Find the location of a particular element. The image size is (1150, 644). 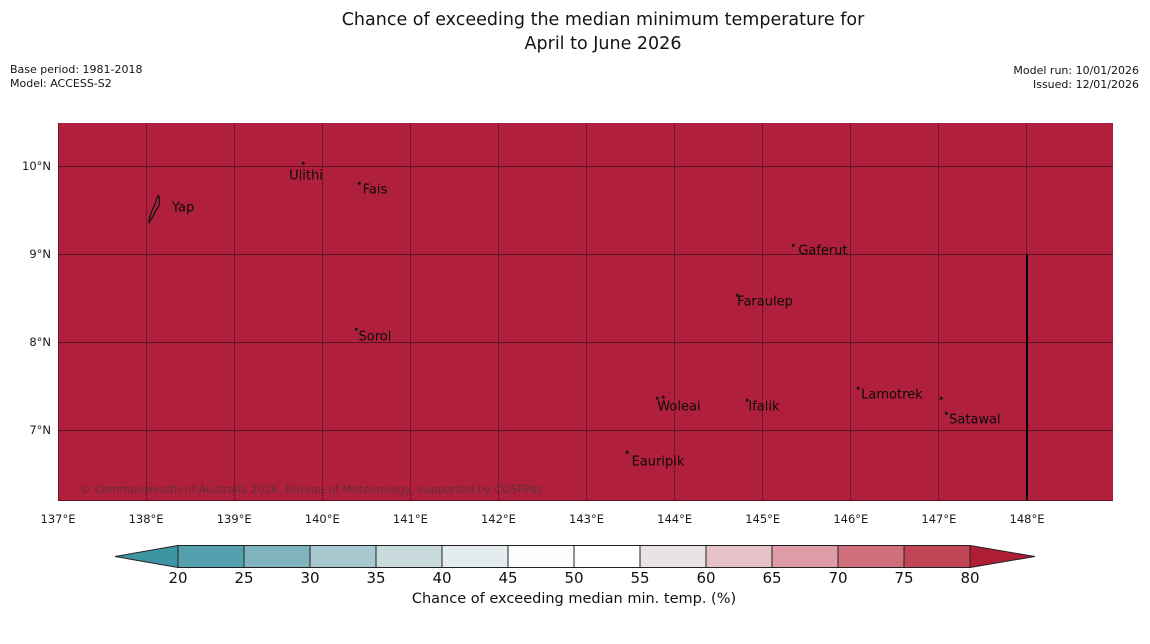

lon-tick-label-147: 147°E is located at coordinates (939, 519).